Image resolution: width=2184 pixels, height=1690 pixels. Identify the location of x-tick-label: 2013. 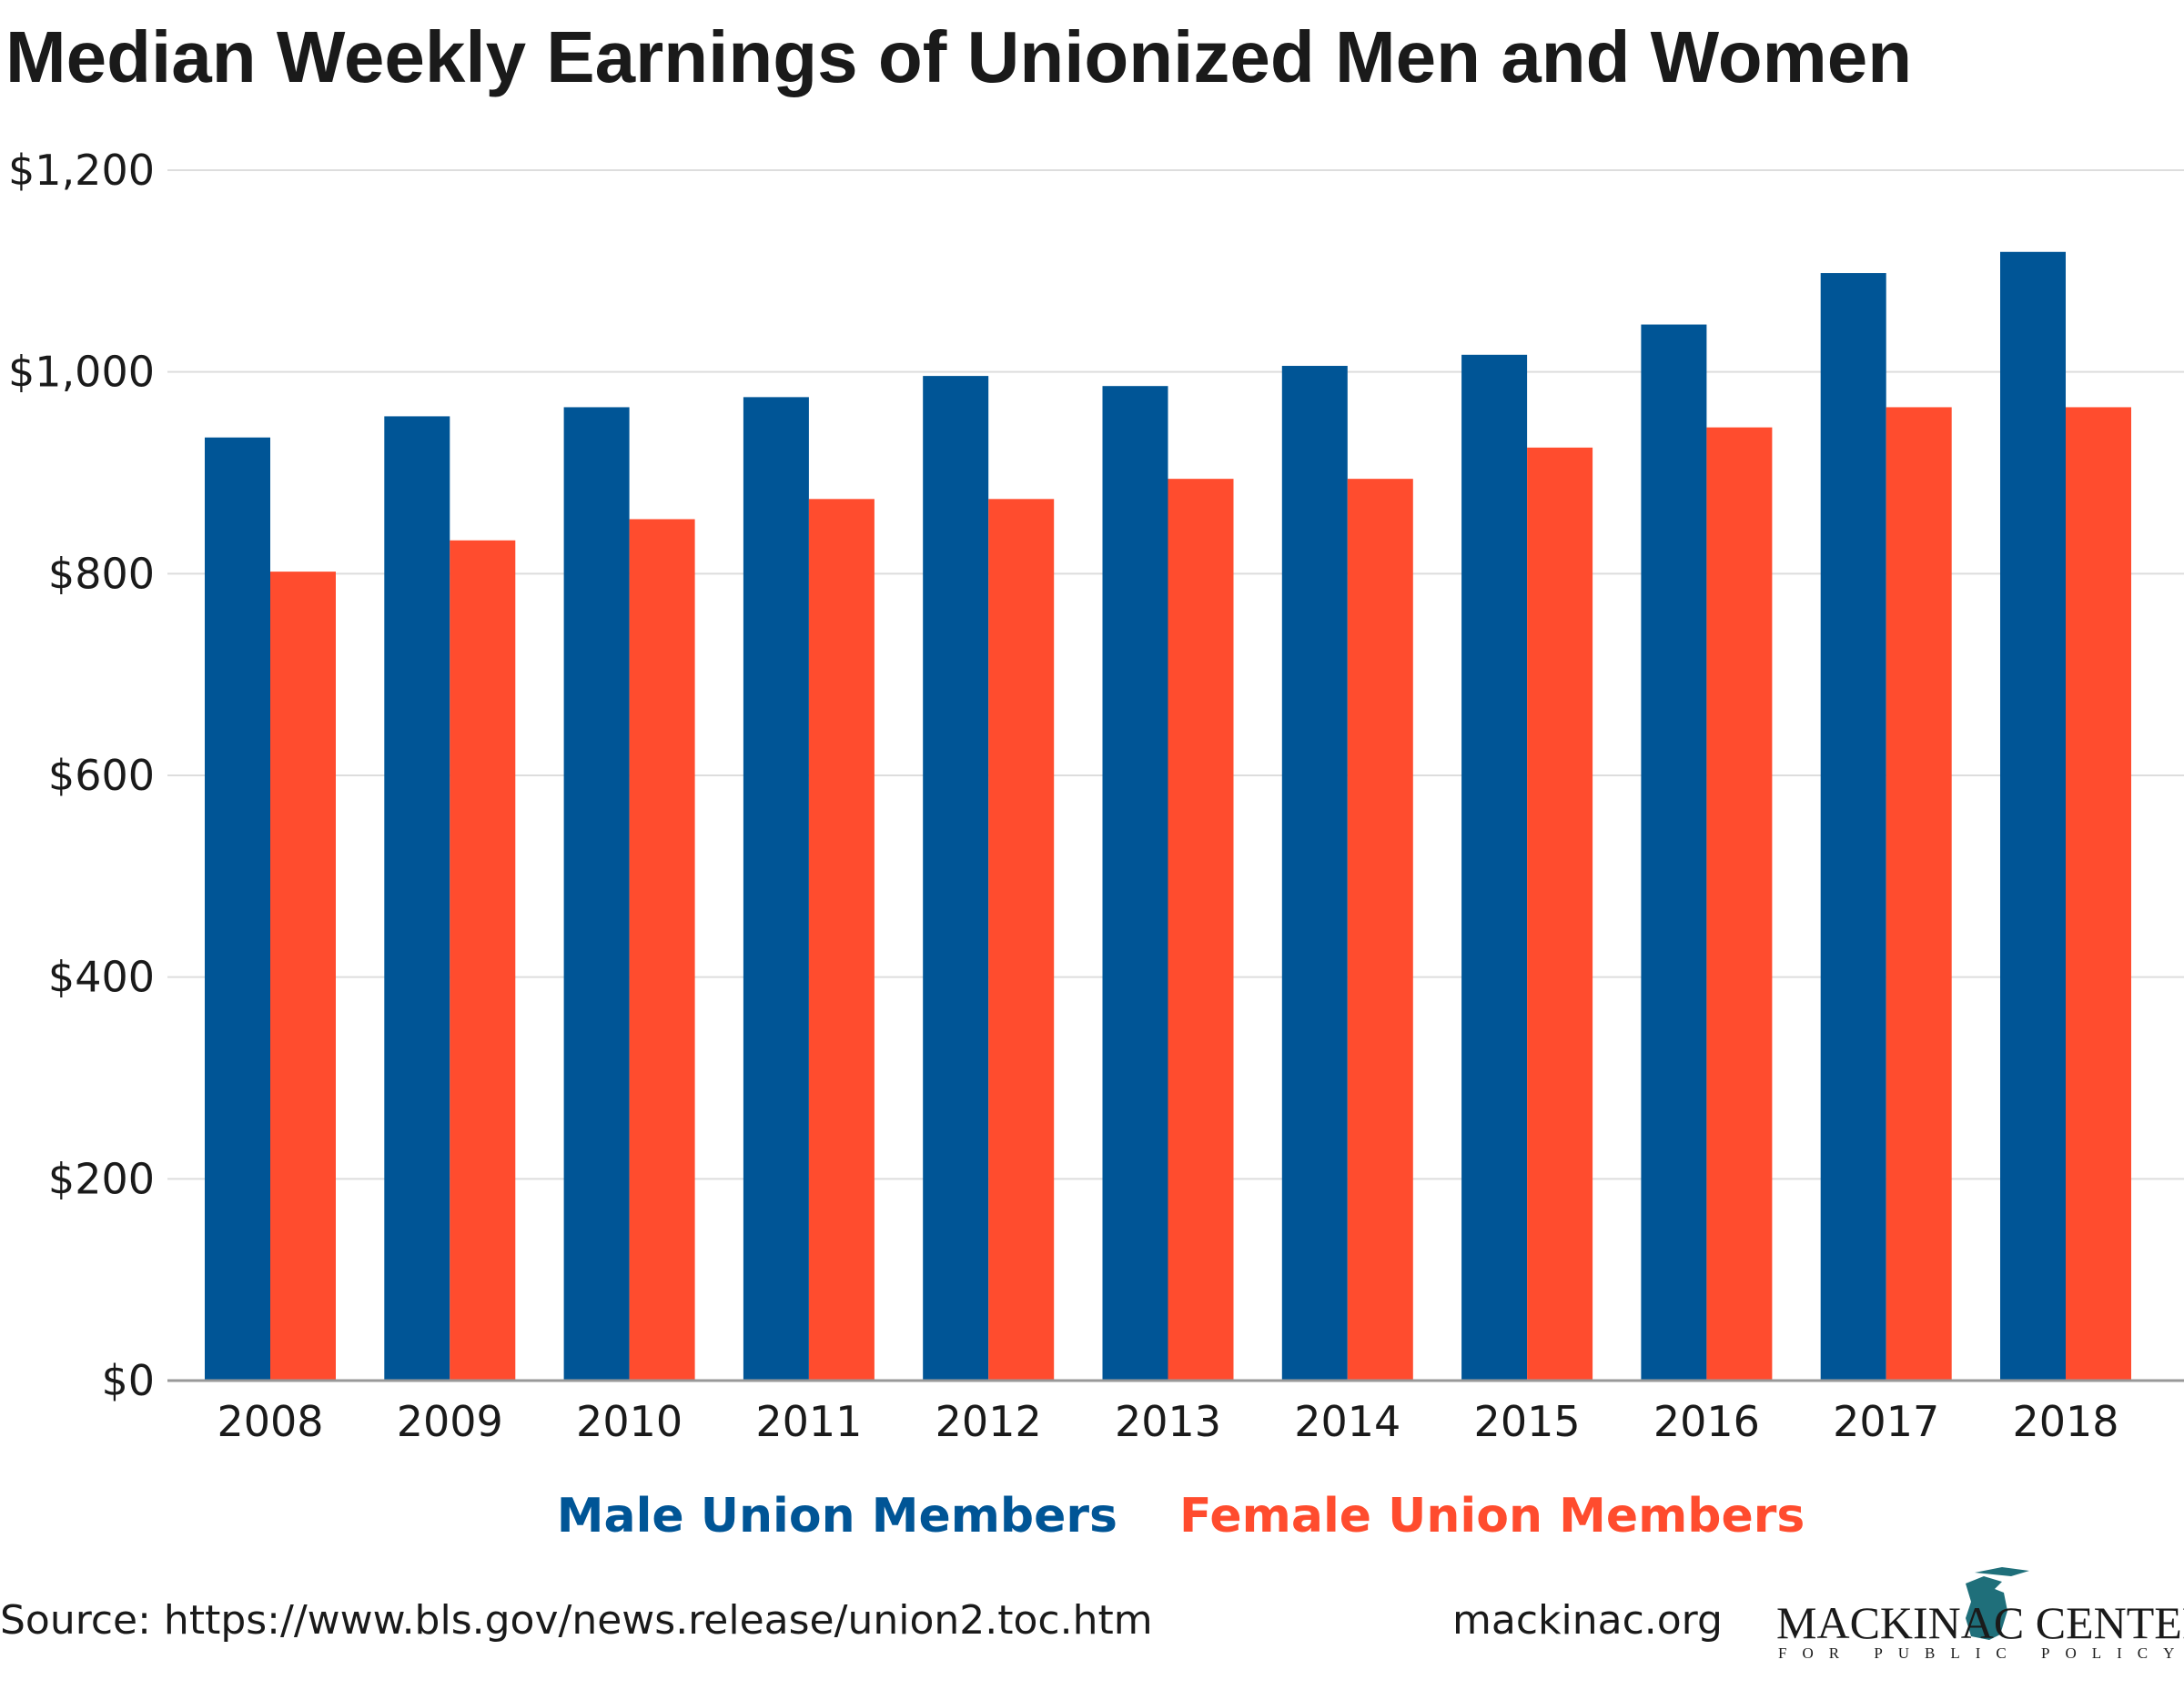
(1168, 1421).